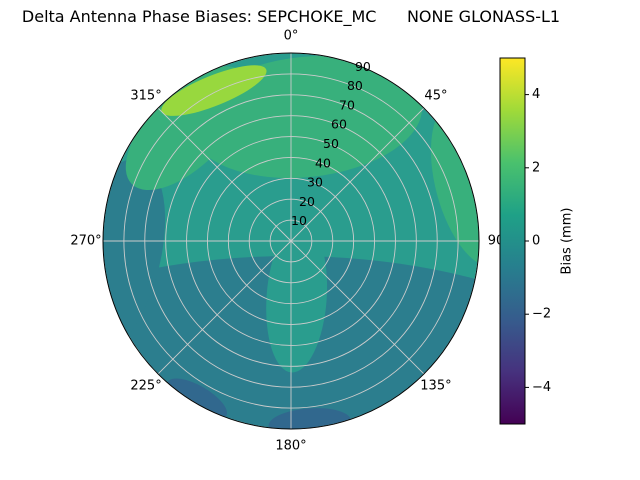  Describe the element at coordinates (315, 182) in the screenshot. I see `radial-tick-label-30: 30` at that location.